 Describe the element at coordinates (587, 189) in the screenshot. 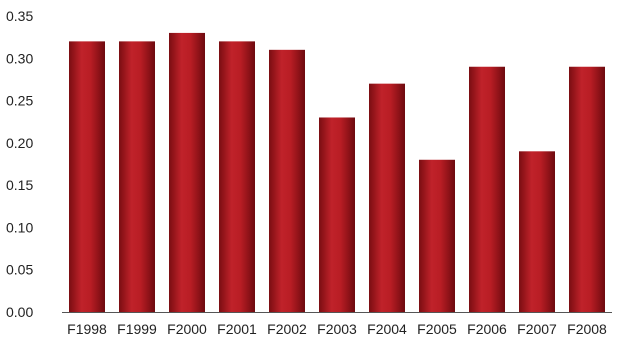

I see `bar-f2008` at that location.